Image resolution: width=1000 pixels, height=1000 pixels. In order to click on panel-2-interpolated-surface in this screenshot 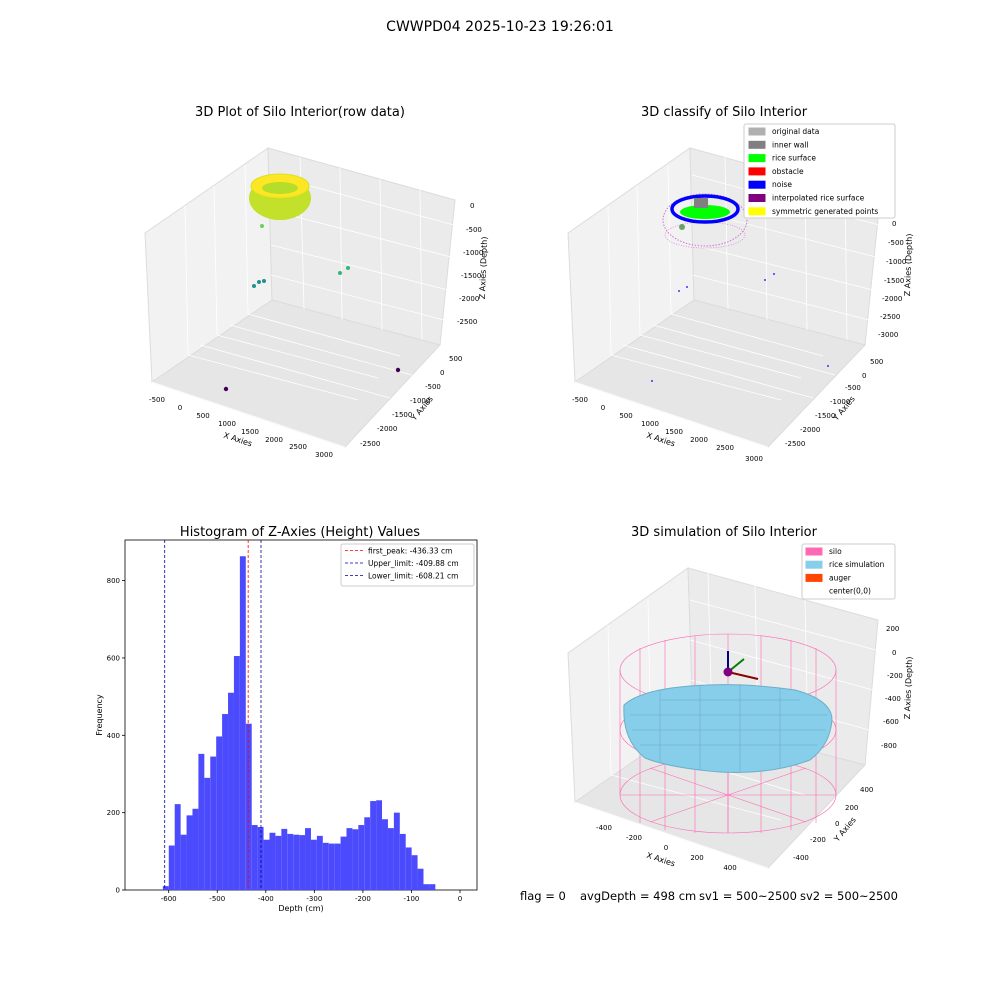, I will do `click(705, 220)`.